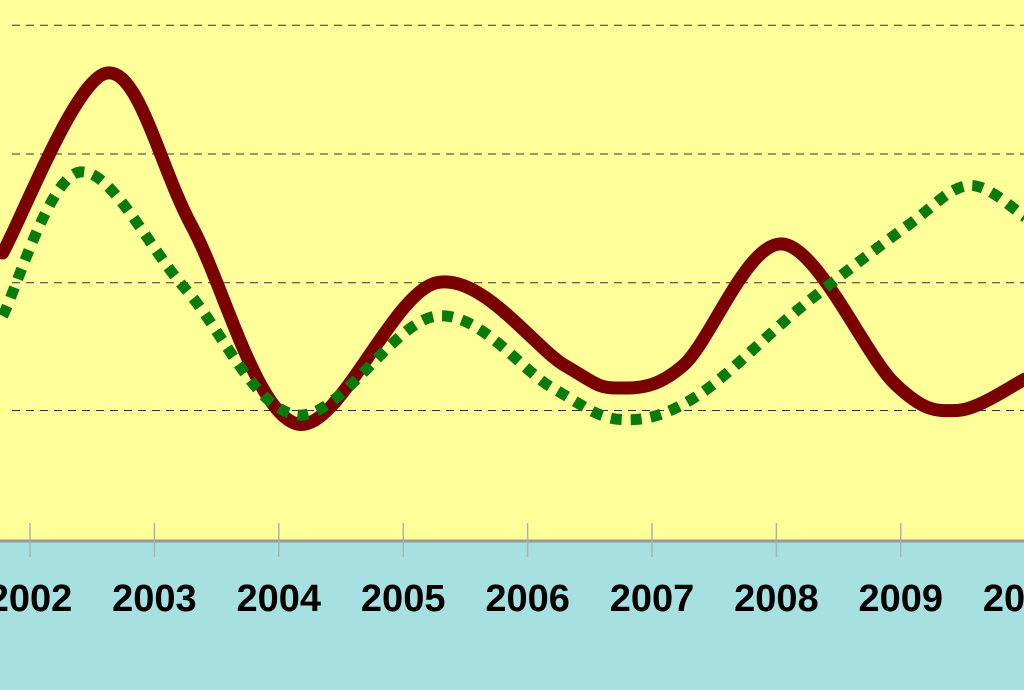 Image resolution: width=1024 pixels, height=690 pixels. I want to click on x-ticks, so click(465, 540).